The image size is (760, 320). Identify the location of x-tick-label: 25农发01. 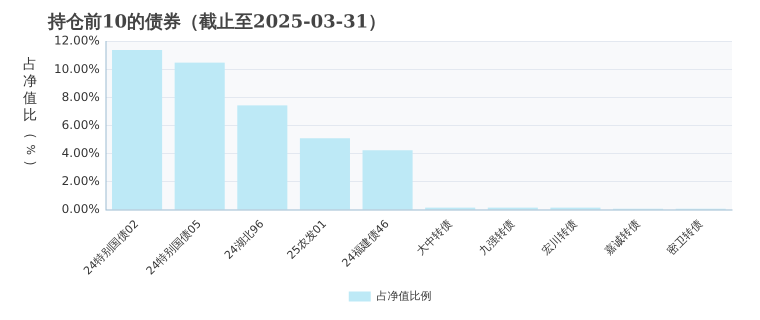
(307, 239).